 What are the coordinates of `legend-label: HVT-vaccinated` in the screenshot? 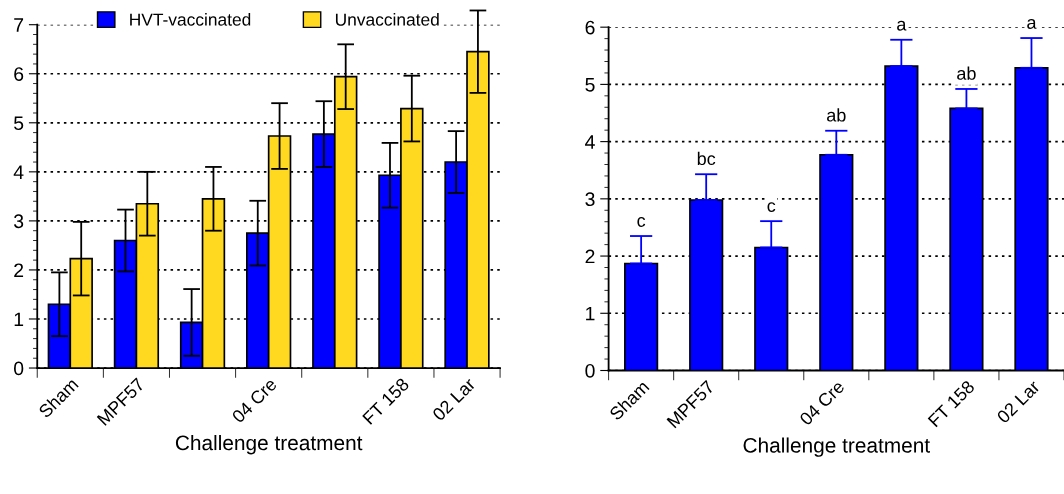 It's located at (190, 19).